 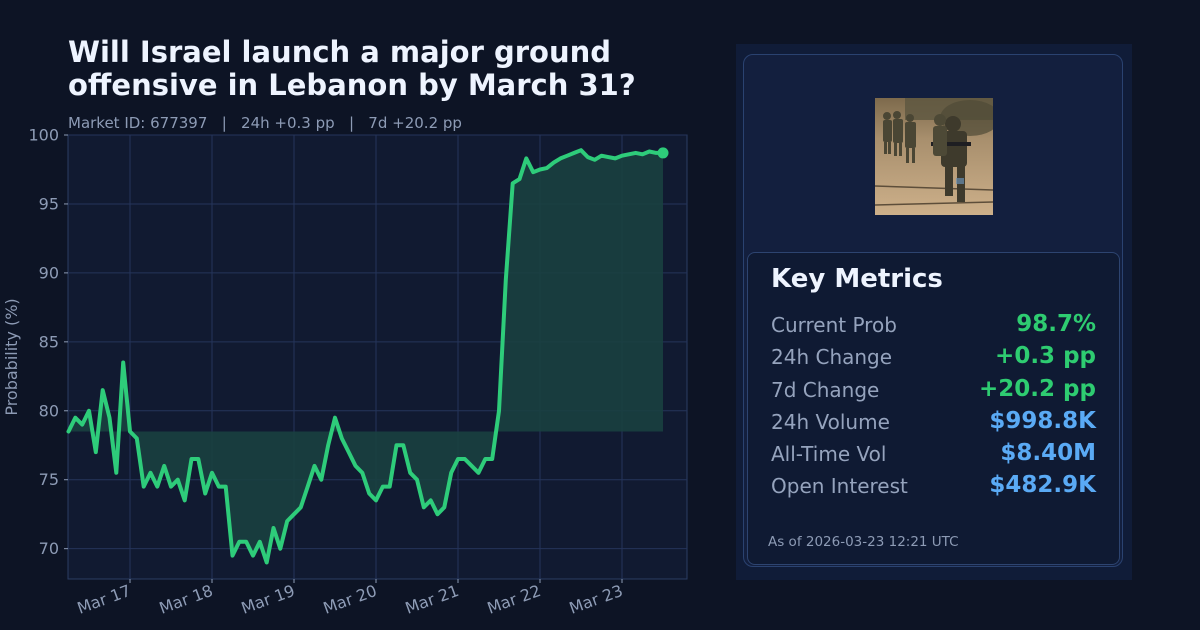 What do you see at coordinates (1037, 389) in the screenshot?
I see `metric-value: +20.2 pp` at bounding box center [1037, 389].